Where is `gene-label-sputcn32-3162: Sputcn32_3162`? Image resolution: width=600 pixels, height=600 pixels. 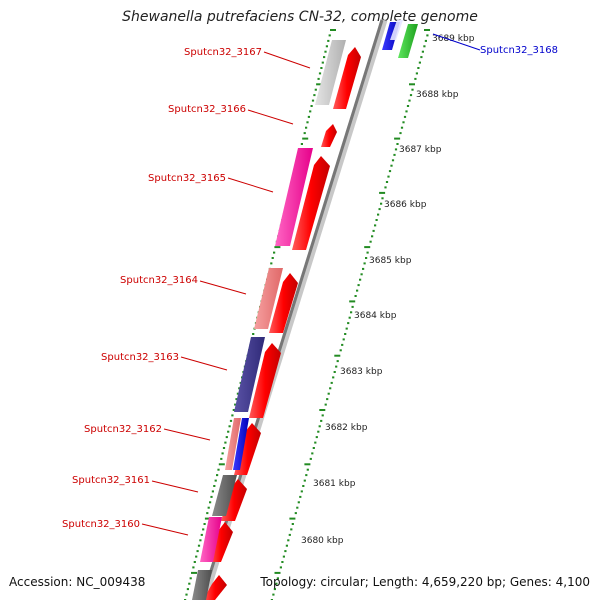 gene-label-sputcn32-3162: Sputcn32_3162 is located at coordinates (123, 429).